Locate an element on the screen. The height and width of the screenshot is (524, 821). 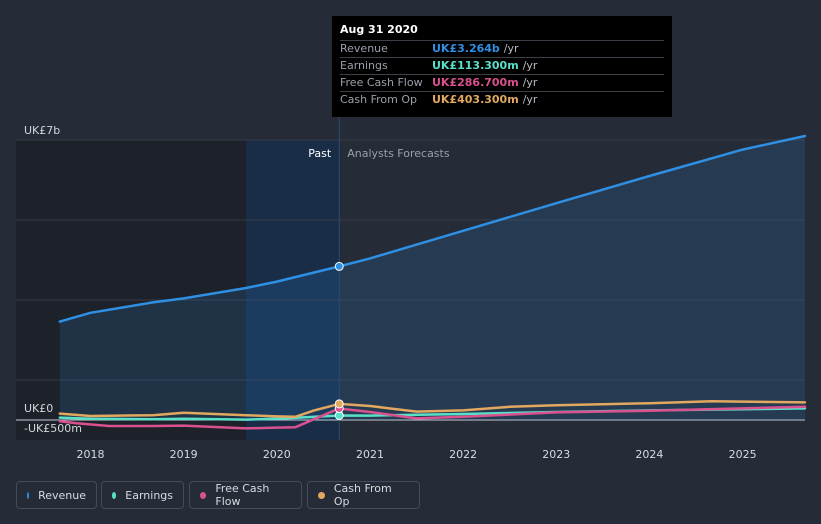
free-cash-flow-line is located at coordinates (432, 417).